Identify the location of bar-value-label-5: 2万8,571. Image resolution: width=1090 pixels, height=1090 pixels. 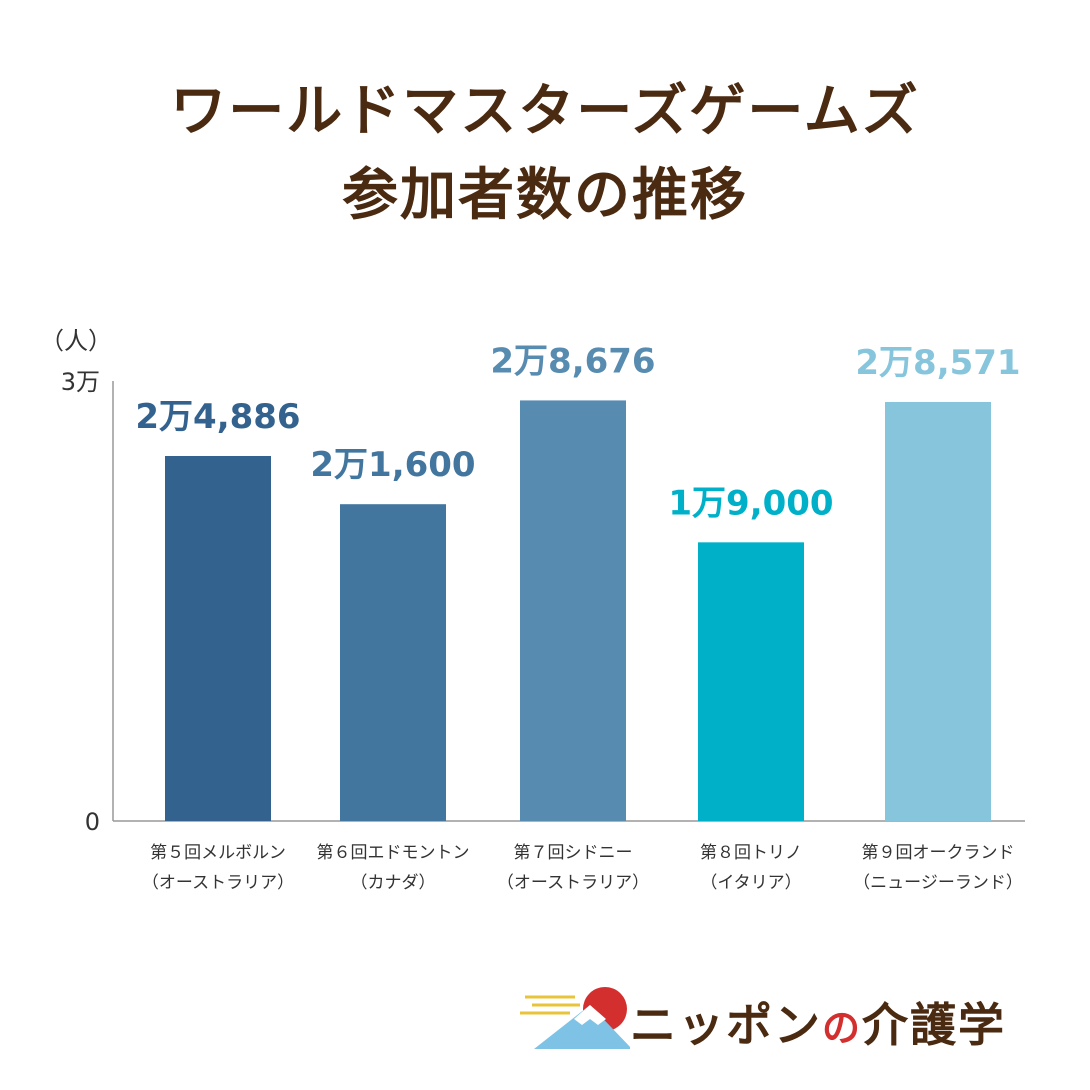
(937, 363).